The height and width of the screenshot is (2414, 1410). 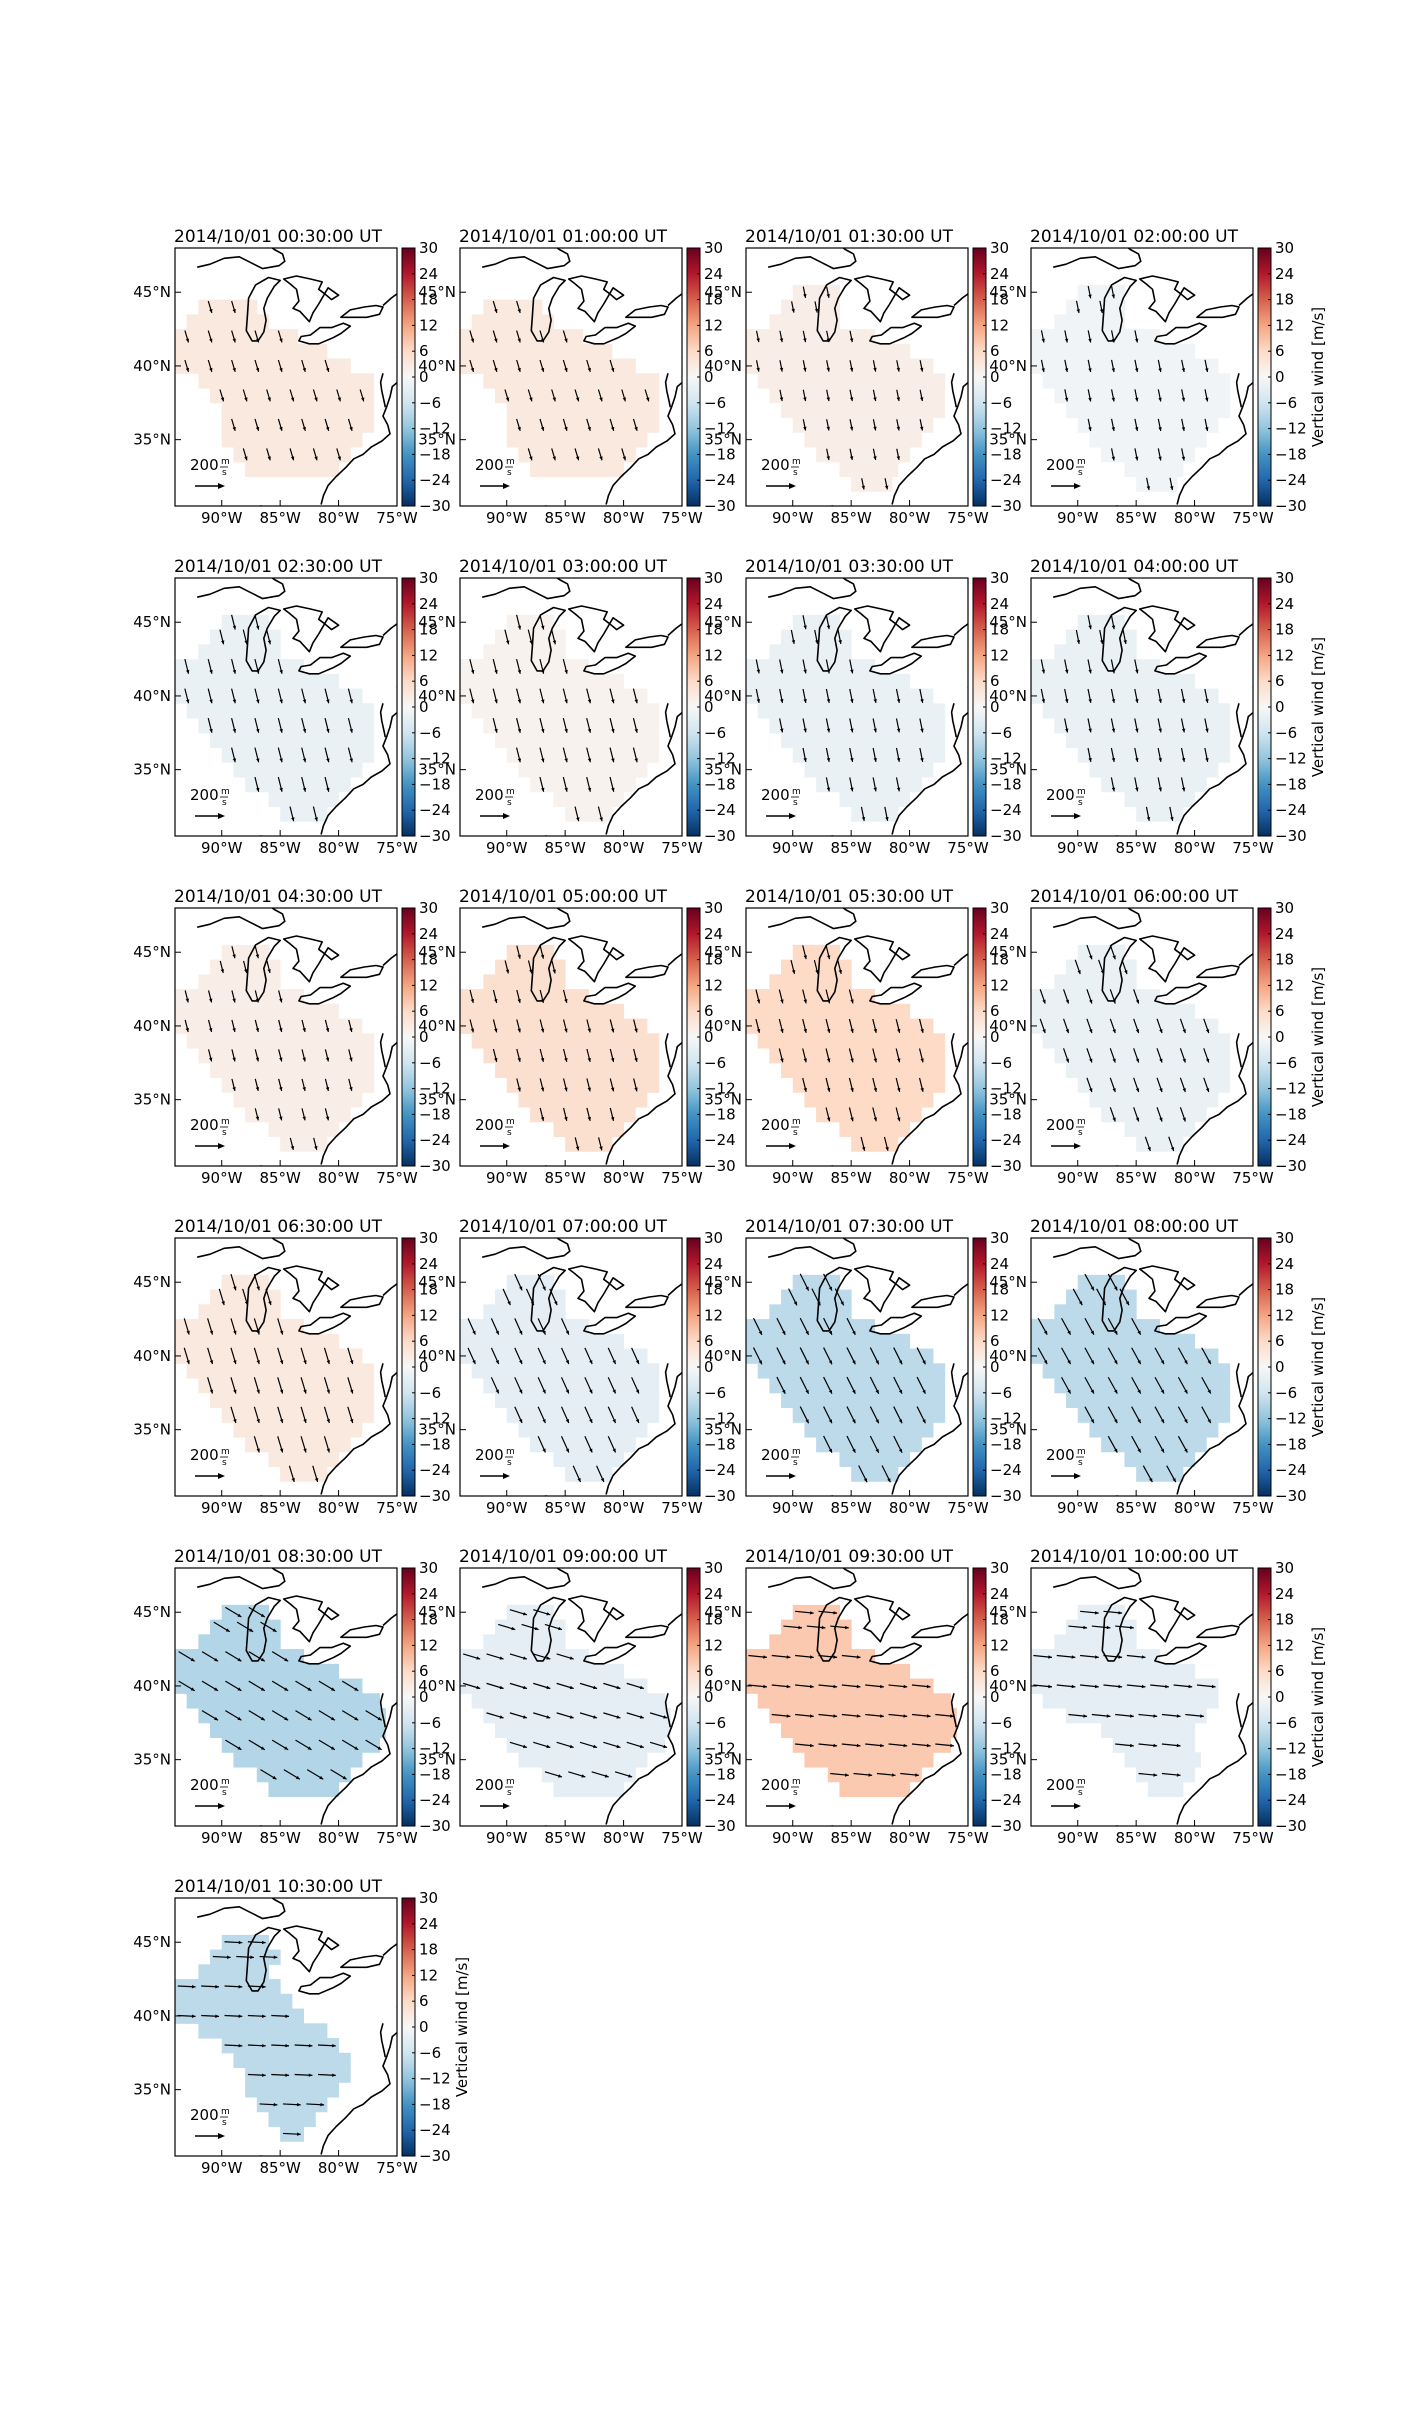 I want to click on colorbar-tick-label: 0, so click(x=709, y=1367).